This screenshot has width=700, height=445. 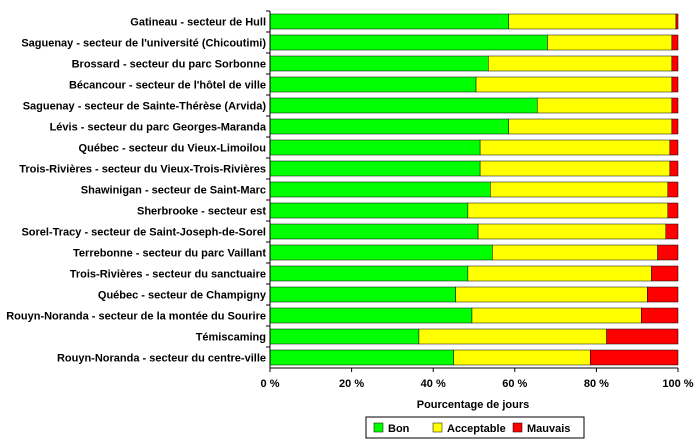 What do you see at coordinates (169, 65) in the screenshot?
I see `category-label: Brossard - secteur du parc Sorbonne` at bounding box center [169, 65].